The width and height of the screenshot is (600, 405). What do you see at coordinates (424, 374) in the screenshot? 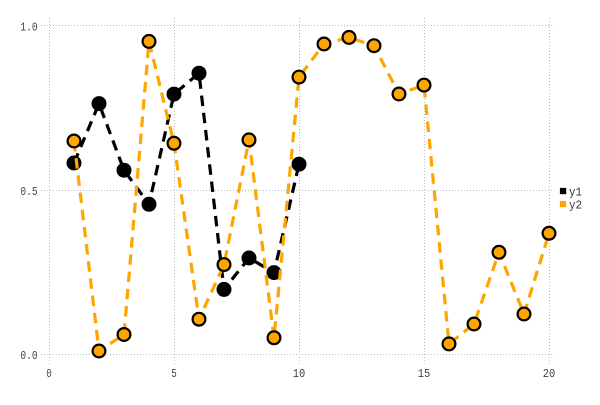
I see `svg-text: 15` at bounding box center [424, 374].